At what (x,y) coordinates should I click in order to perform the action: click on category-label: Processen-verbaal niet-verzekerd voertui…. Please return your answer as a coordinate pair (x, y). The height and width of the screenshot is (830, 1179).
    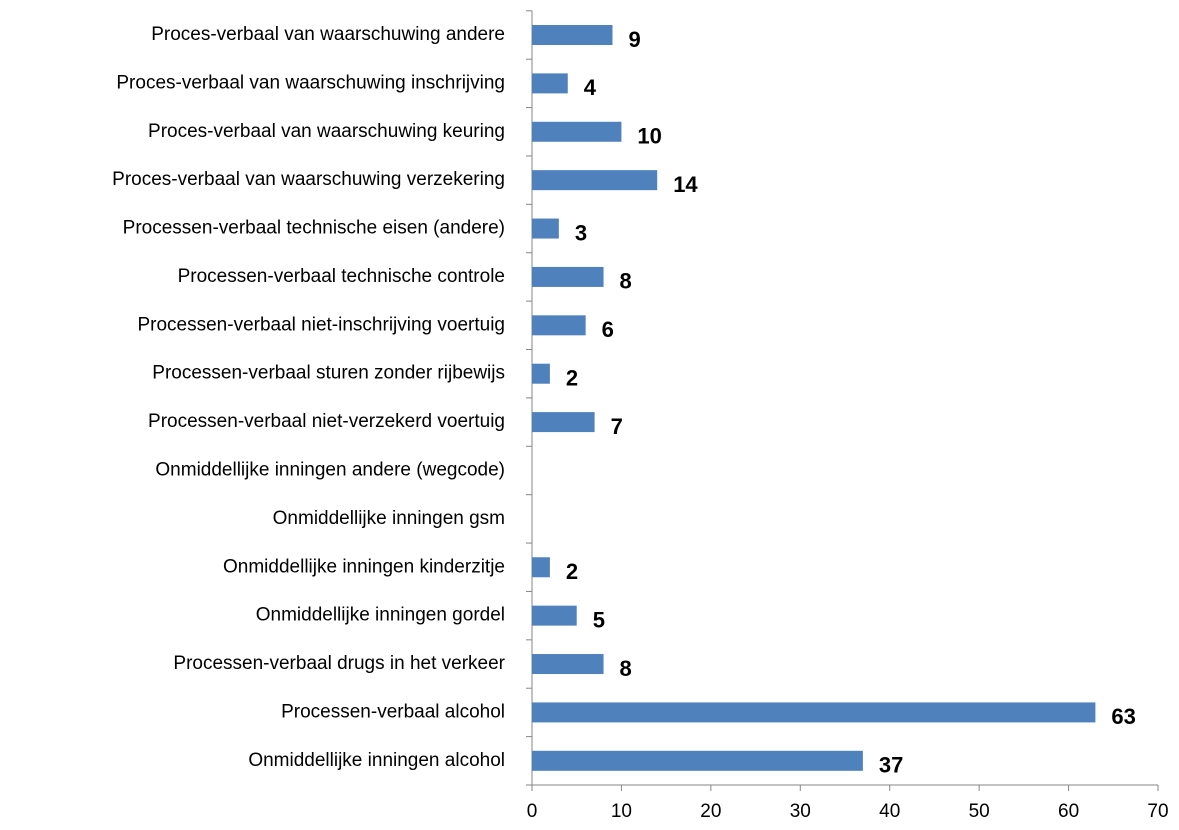
    Looking at the image, I should click on (326, 421).